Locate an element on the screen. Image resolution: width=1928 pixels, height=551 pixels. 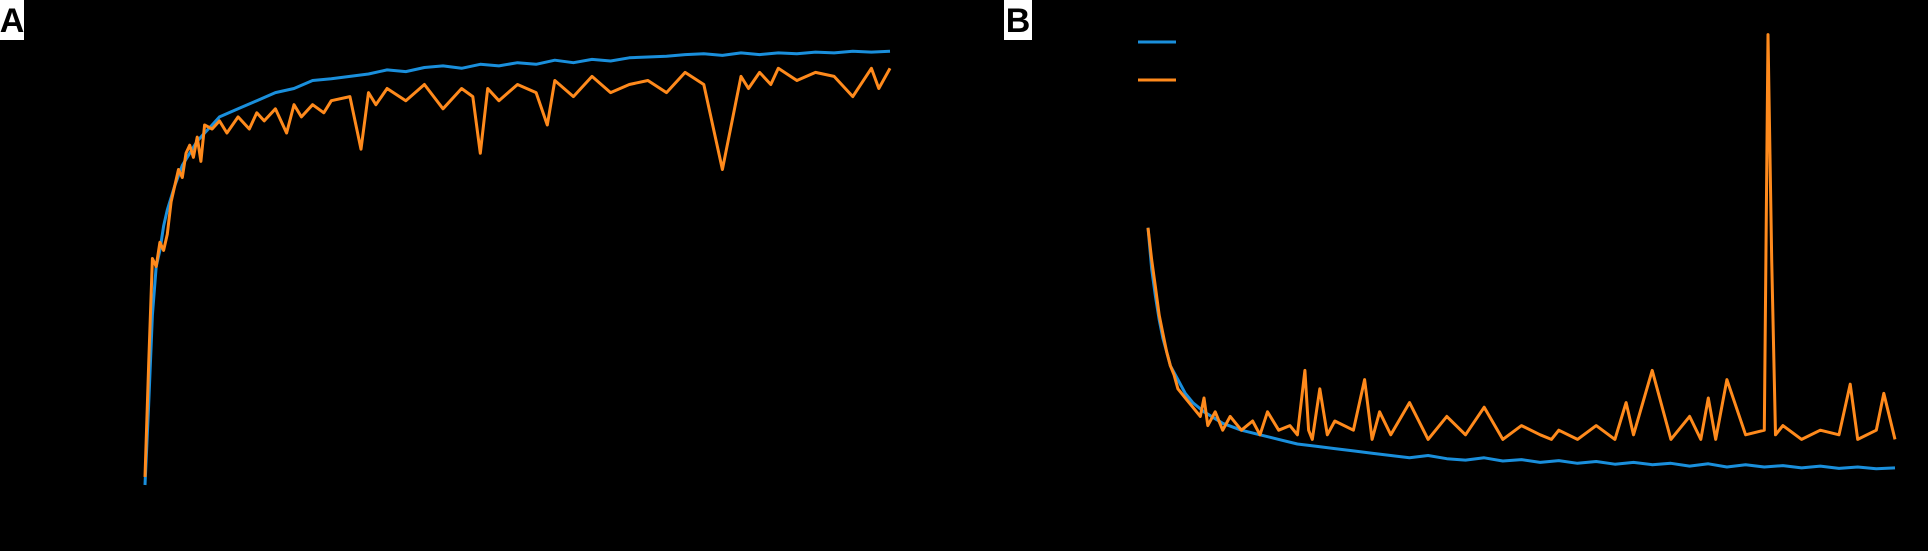
panel-b-label: B is located at coordinates (1018, 21).